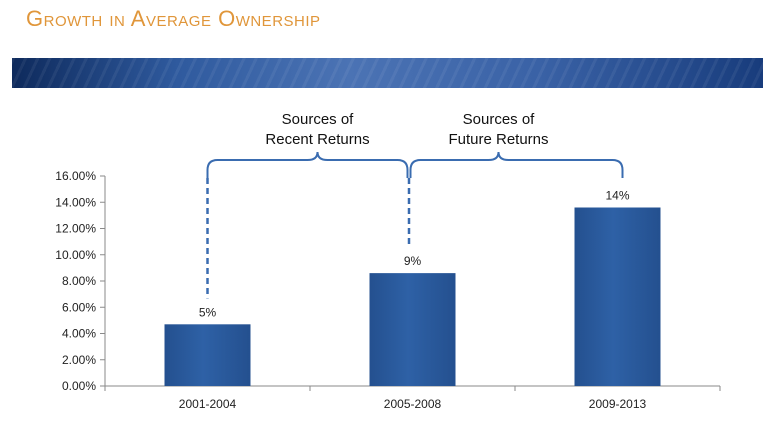 The height and width of the screenshot is (423, 769). What do you see at coordinates (412, 329) in the screenshot?
I see `bar-2005-2008` at bounding box center [412, 329].